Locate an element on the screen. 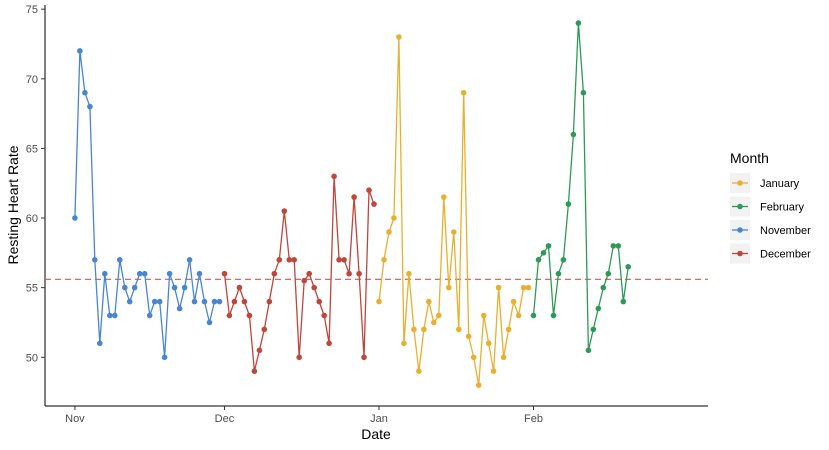 This screenshot has width=829, height=450. series-line-february is located at coordinates (580, 186).